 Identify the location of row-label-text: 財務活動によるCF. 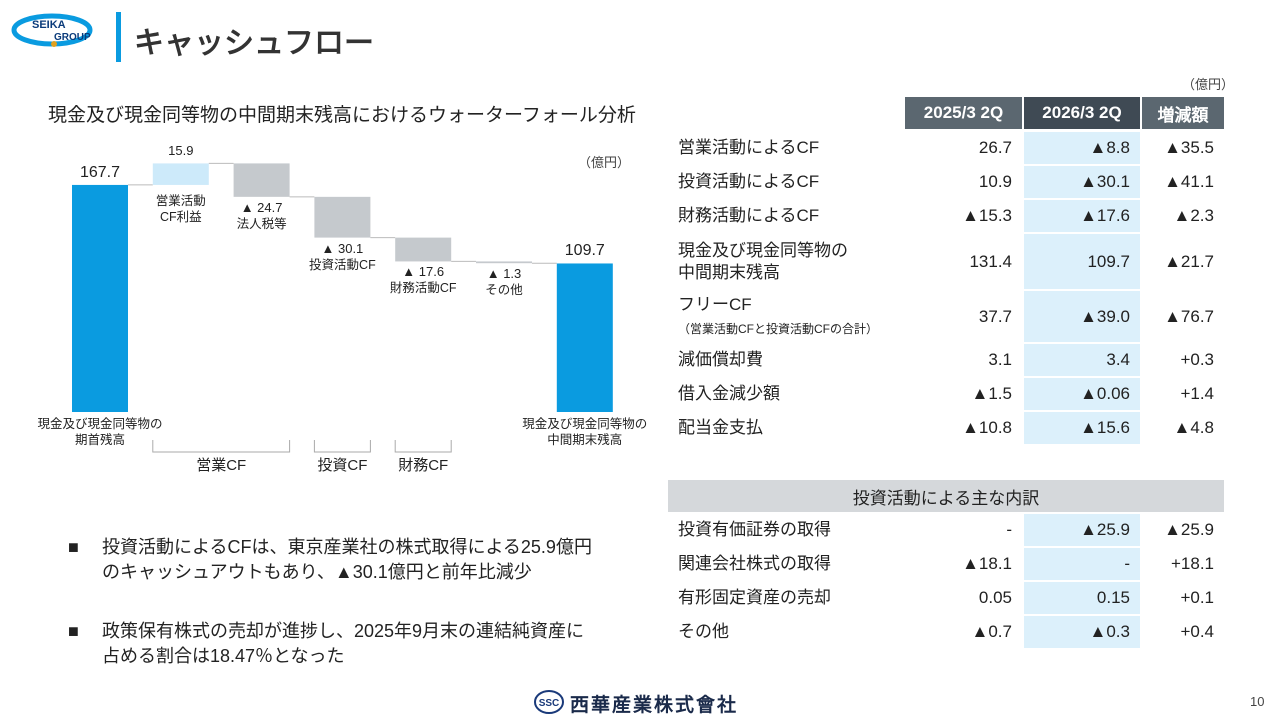
(749, 215).